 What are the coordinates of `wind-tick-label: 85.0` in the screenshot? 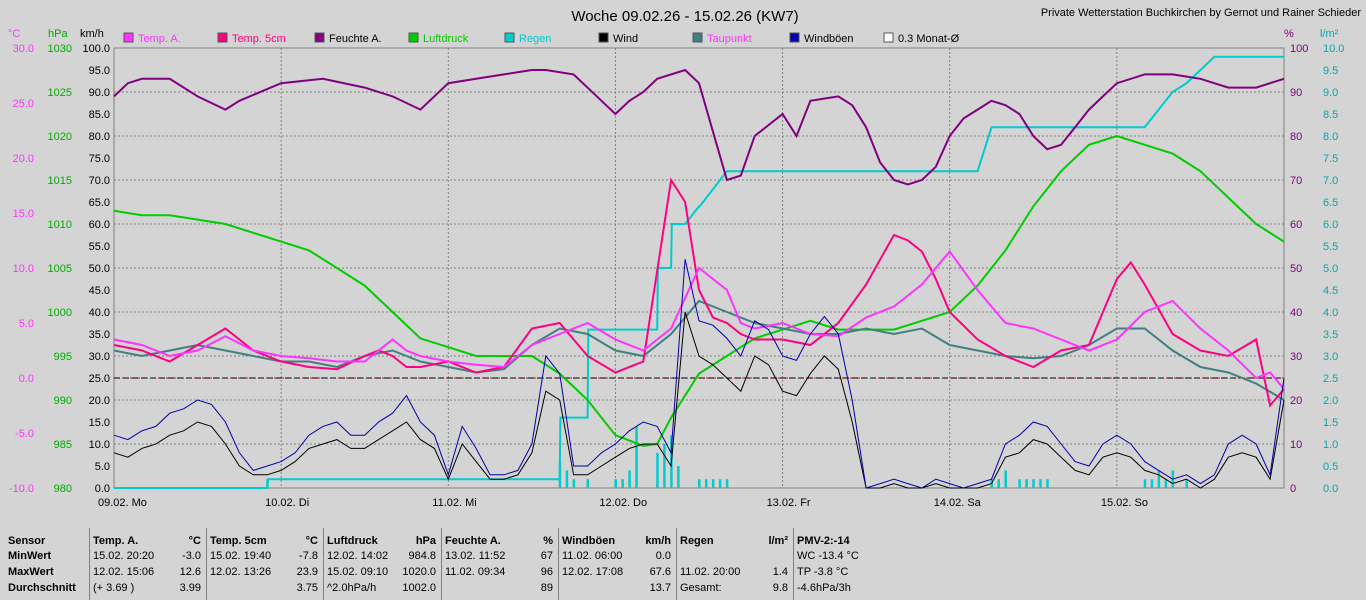 It's located at (99, 115).